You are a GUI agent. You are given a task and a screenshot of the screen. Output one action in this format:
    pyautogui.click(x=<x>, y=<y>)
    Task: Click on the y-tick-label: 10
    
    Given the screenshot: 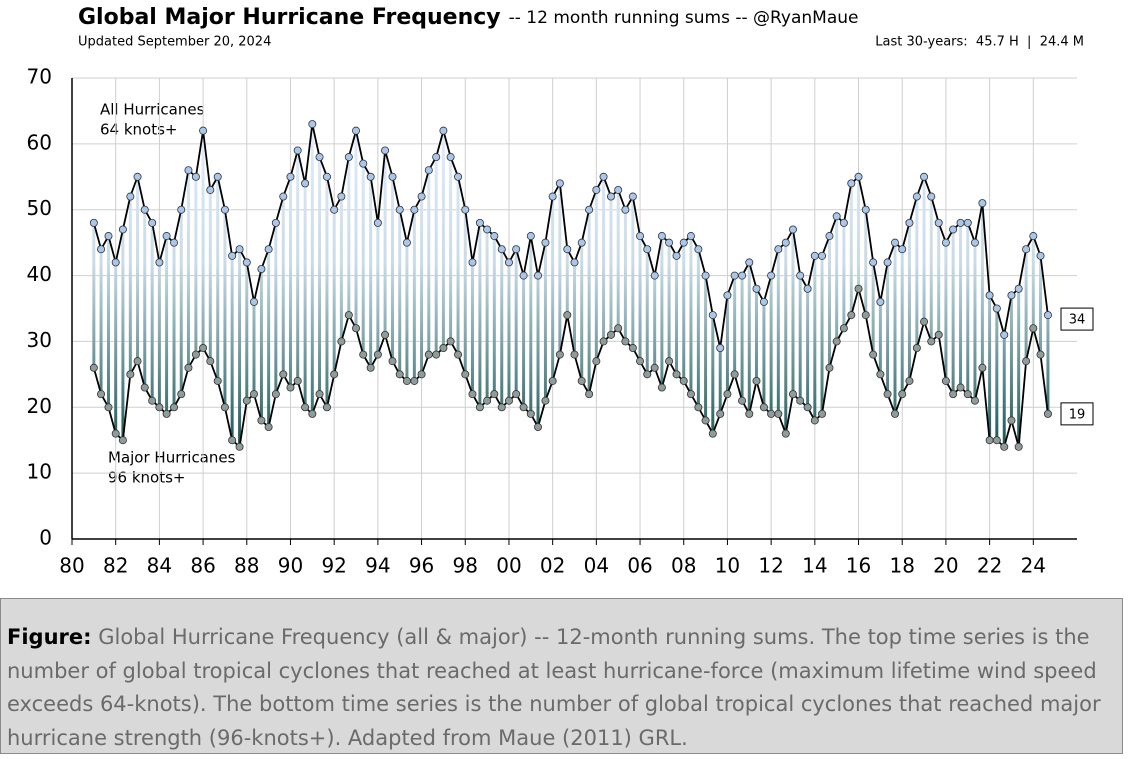 What is the action you would take?
    pyautogui.click(x=39, y=472)
    